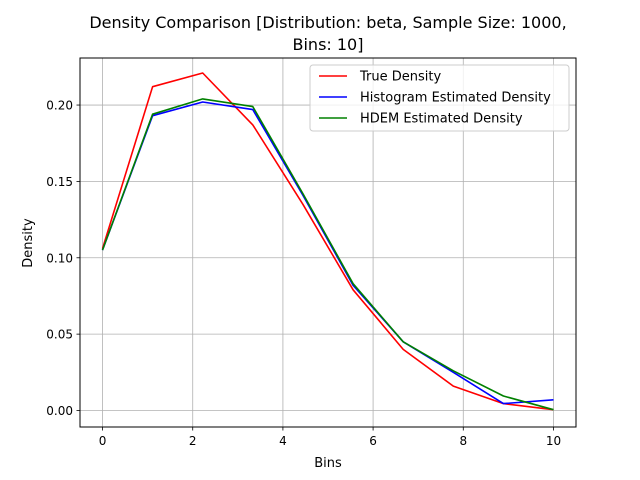 The width and height of the screenshot is (640, 480). I want to click on x-tick-label: 10, so click(553, 441).